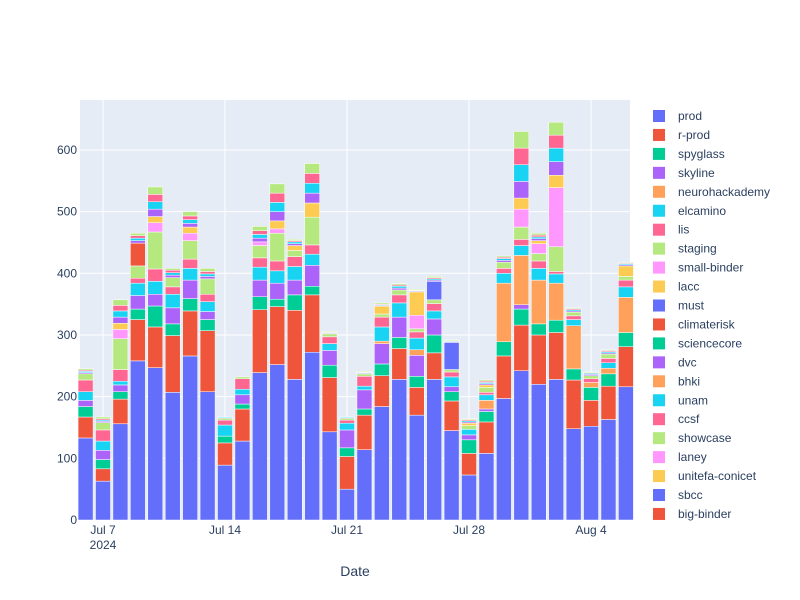 Image resolution: width=800 pixels, height=600 pixels. Describe the element at coordinates (692, 514) in the screenshot. I see `legend-item-big-binder: big-binder` at that location.